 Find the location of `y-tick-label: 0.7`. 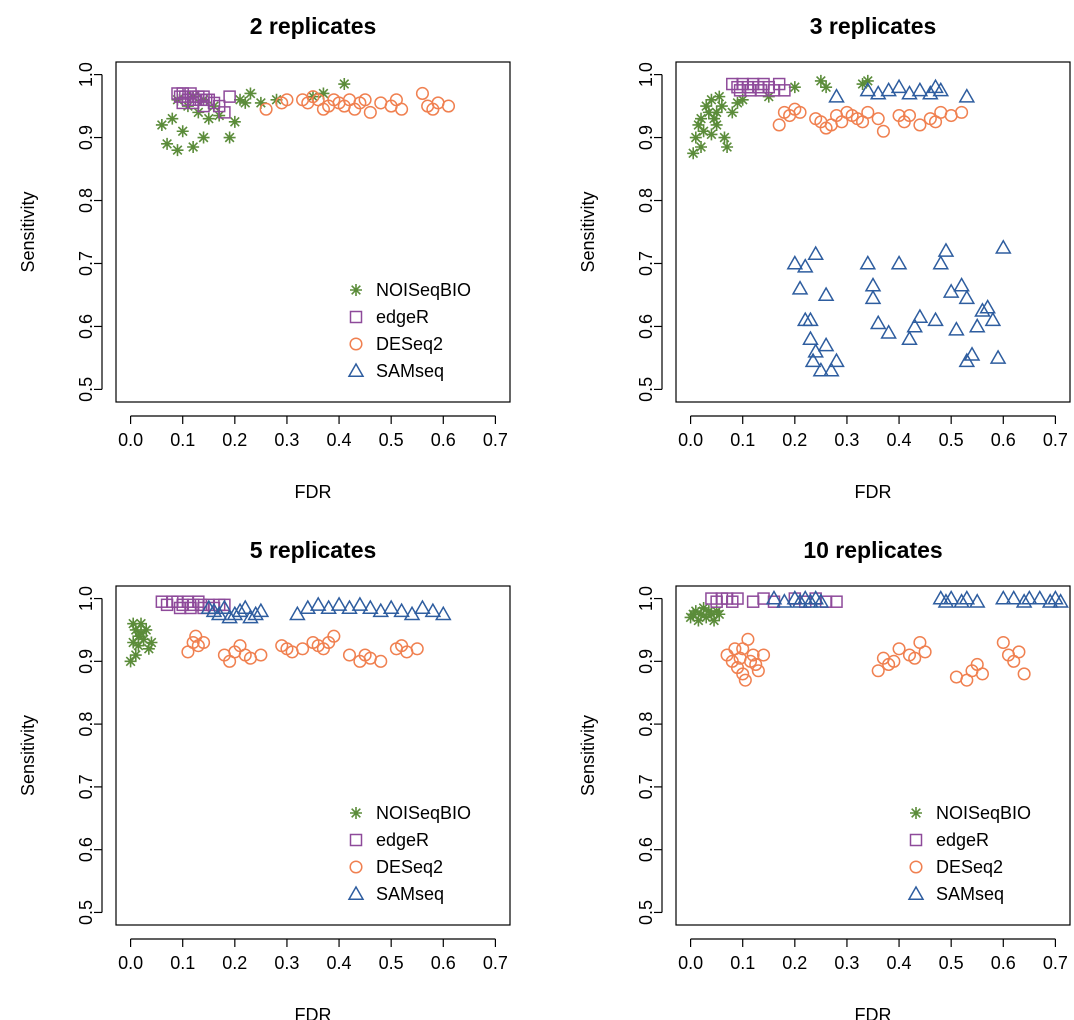

y-tick-label: 0.7 is located at coordinates (646, 786).